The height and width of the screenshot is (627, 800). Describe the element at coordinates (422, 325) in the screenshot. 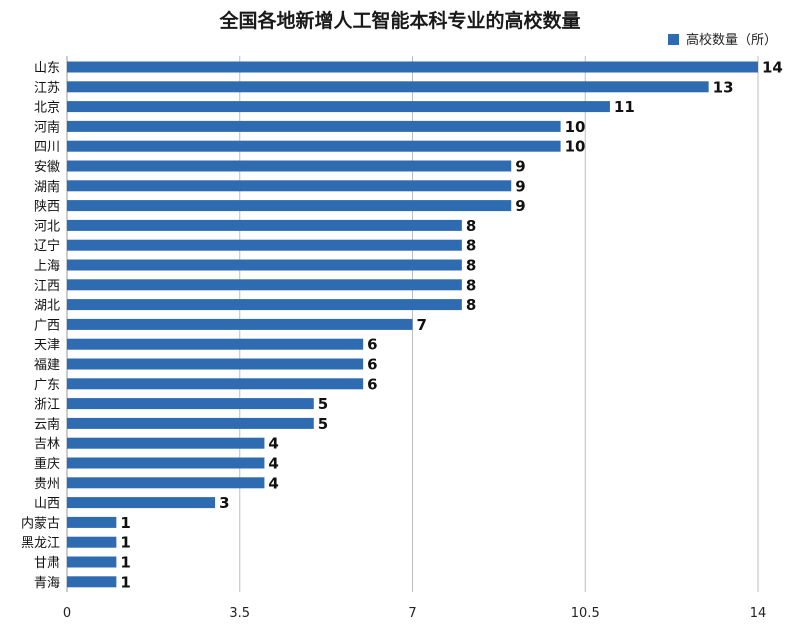

I see `value-label: 7` at that location.